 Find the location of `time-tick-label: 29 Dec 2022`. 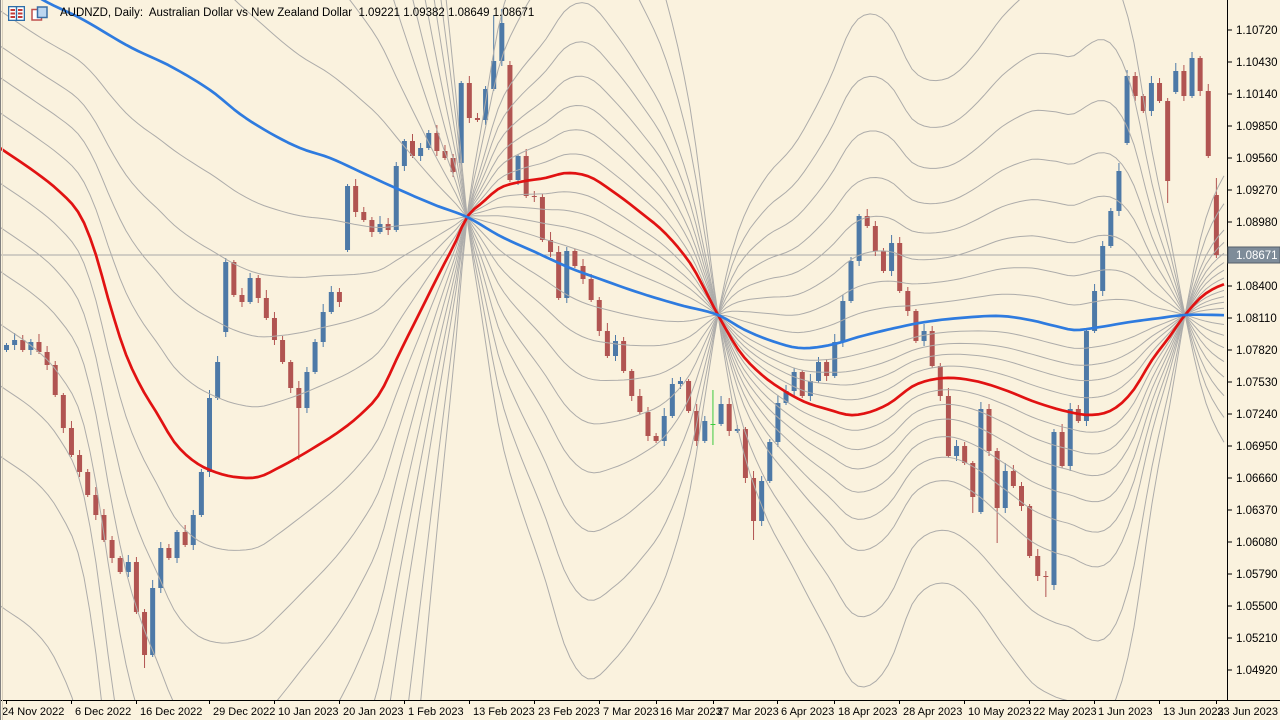

time-tick-label: 29 Dec 2022 is located at coordinates (244, 712).